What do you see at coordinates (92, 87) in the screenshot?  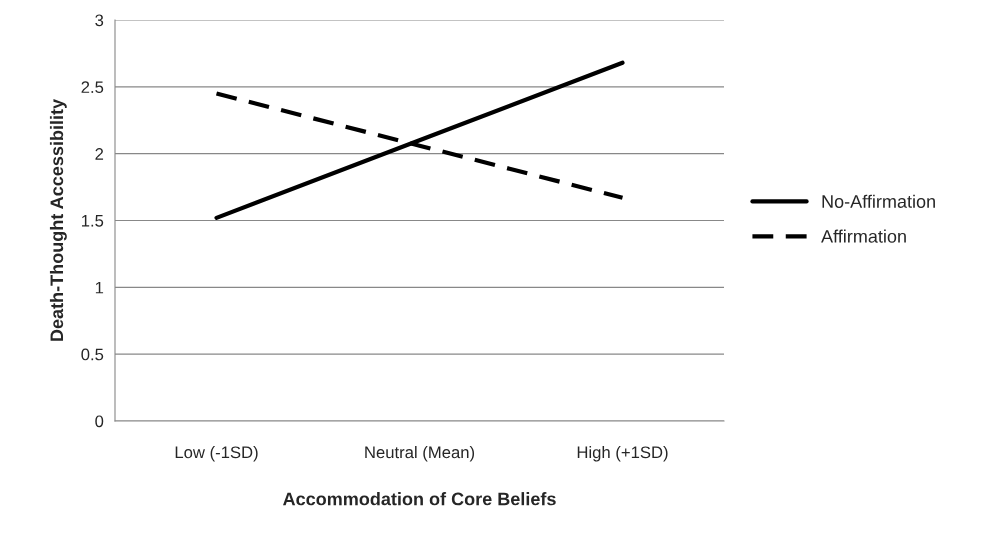 I see `y-tick-label: 2.5` at bounding box center [92, 87].